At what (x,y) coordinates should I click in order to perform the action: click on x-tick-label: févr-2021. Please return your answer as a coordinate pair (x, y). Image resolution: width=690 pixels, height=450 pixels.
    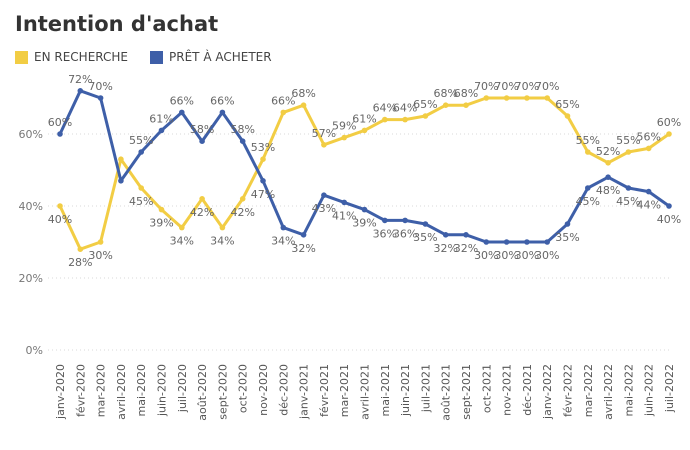
    Looking at the image, I should click on (324, 390).